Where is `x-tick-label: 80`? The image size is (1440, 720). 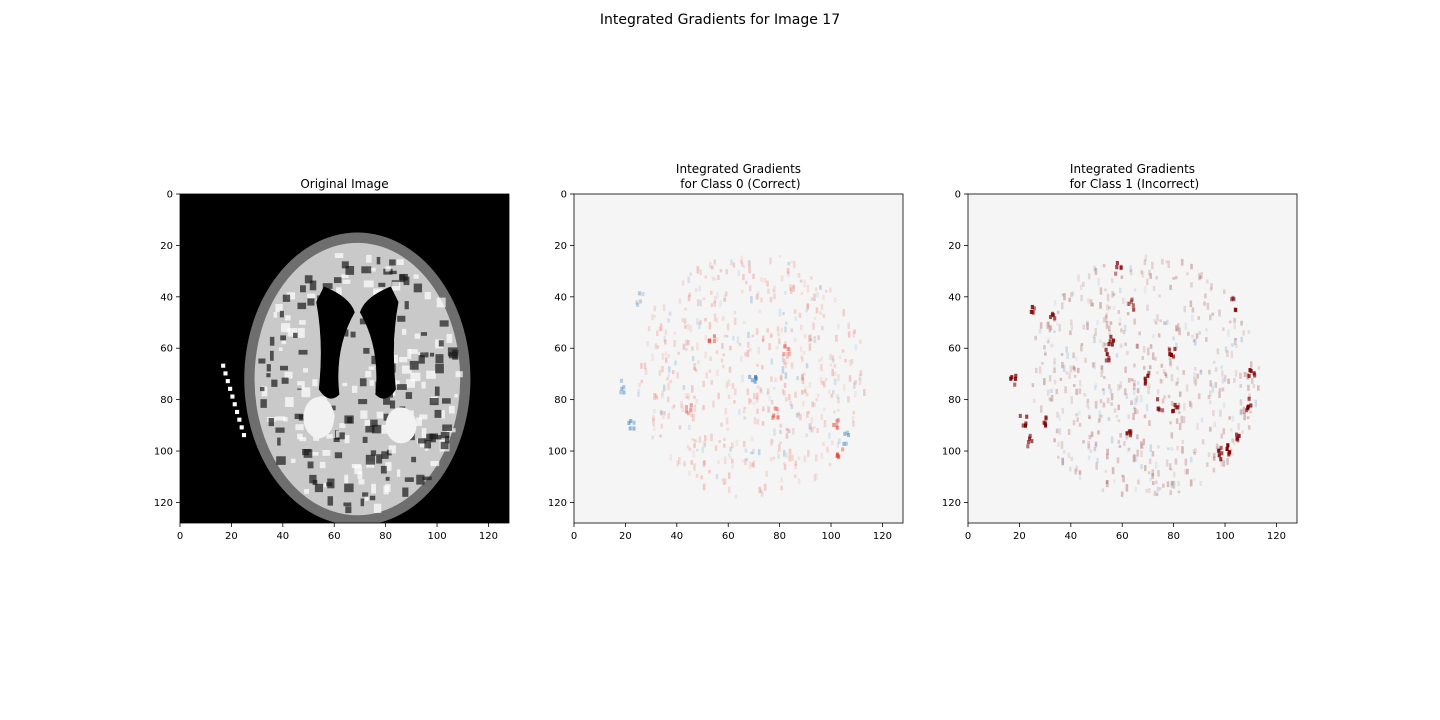
x-tick-label: 80 is located at coordinates (385, 536).